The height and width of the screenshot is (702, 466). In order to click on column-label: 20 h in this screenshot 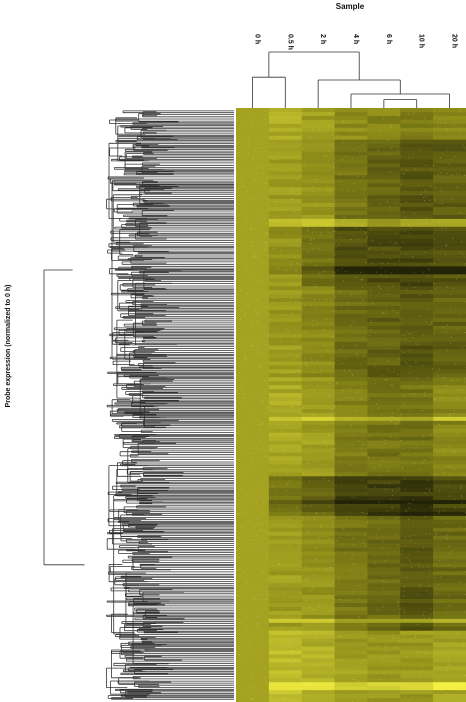, I will do `click(454, 41)`.